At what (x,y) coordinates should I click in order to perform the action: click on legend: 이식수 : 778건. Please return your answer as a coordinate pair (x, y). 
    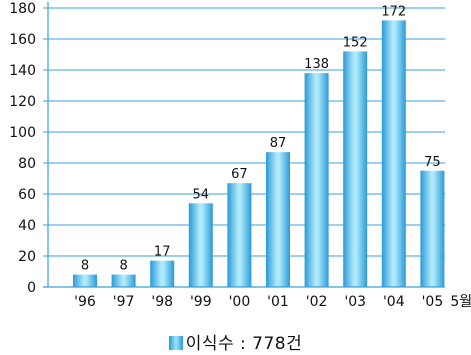
    Looking at the image, I should click on (235, 341).